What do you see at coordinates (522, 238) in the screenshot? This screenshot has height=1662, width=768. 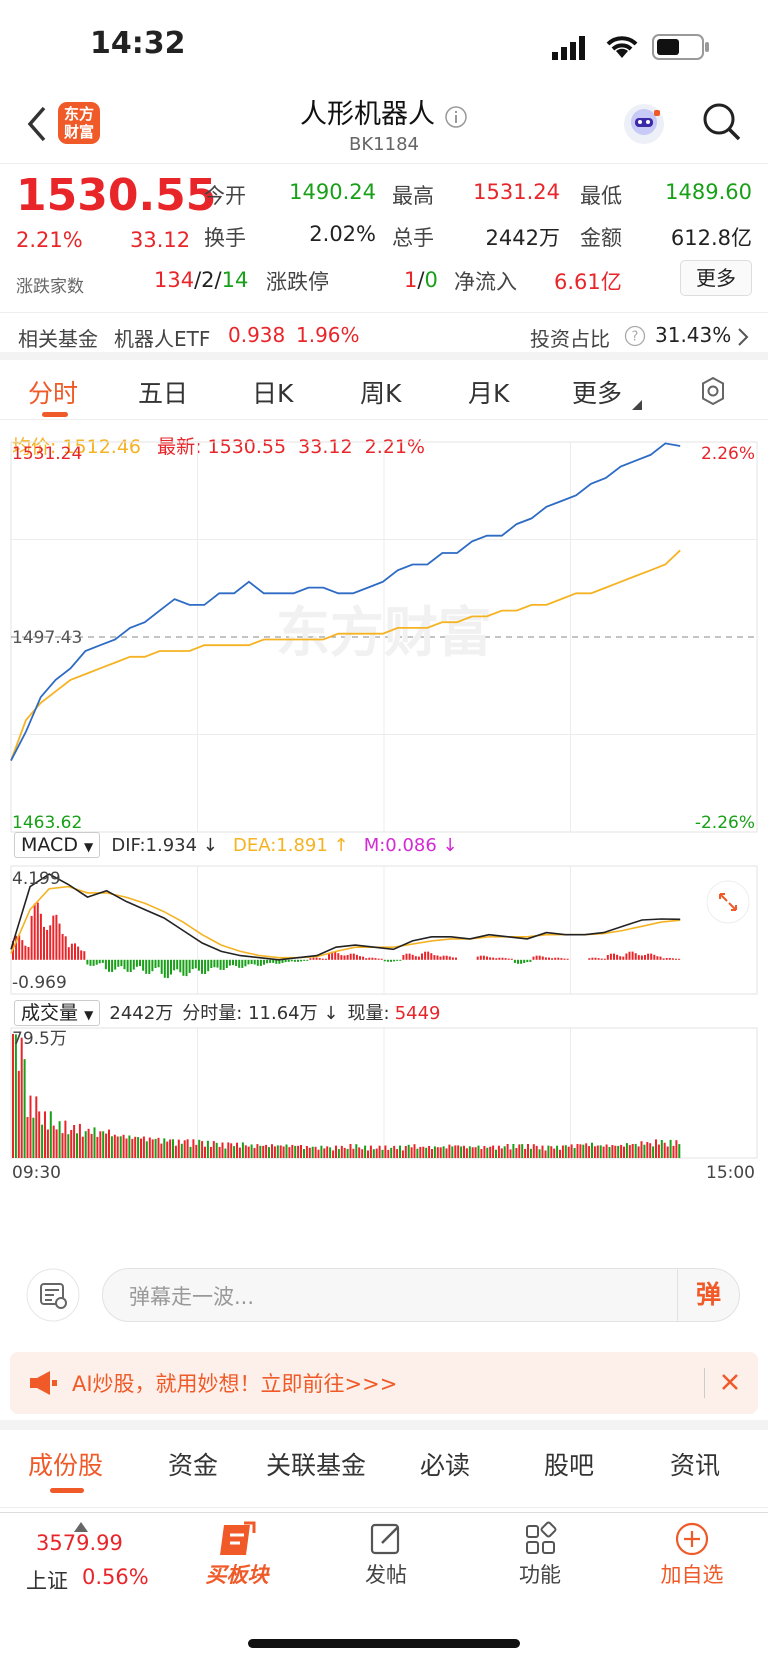 I see `stat-value: 2442万` at bounding box center [522, 238].